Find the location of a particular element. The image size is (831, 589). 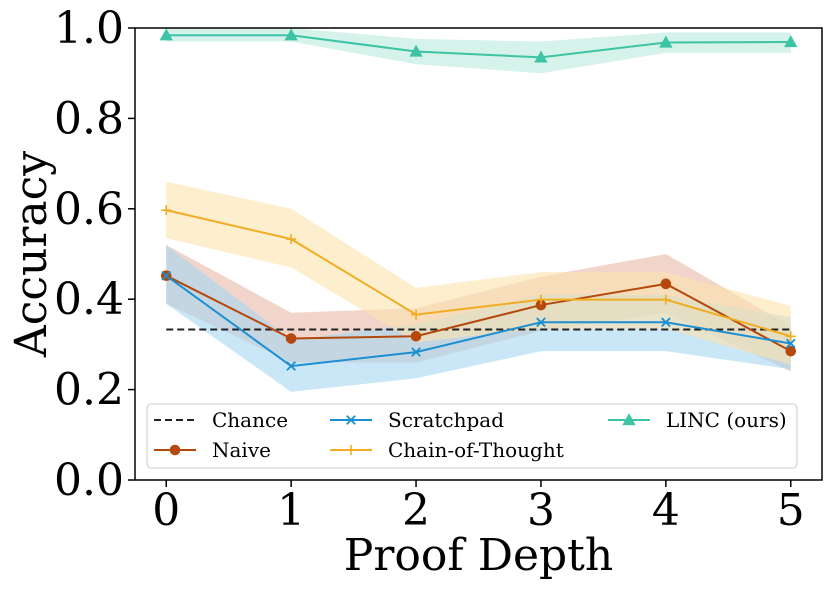

legend-marker-linc-ours is located at coordinates (629, 419).